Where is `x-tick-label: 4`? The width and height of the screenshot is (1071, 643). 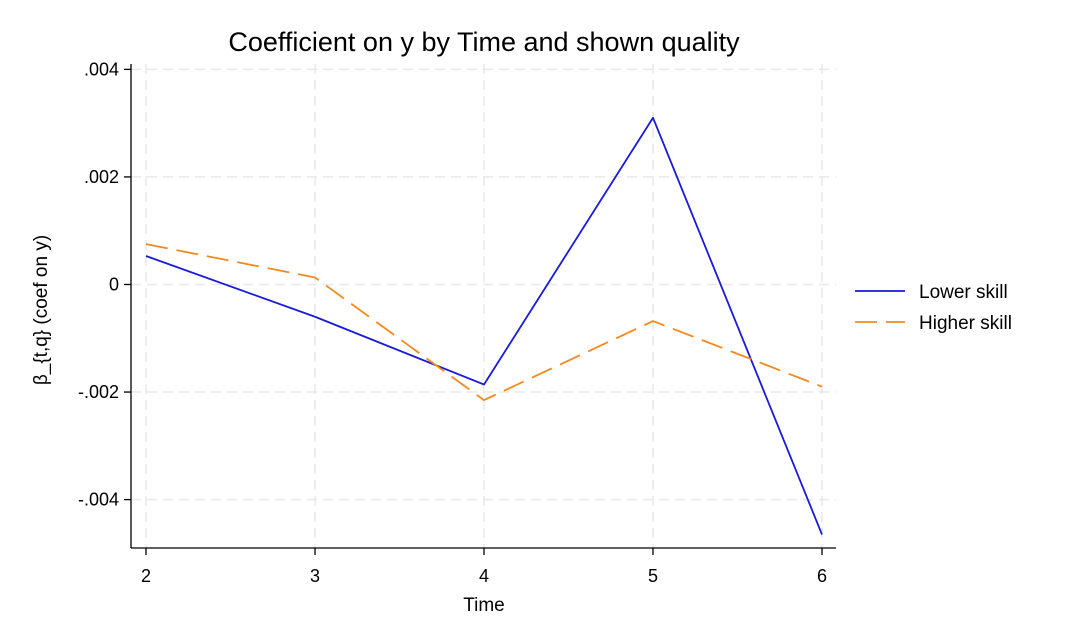
x-tick-label: 4 is located at coordinates (484, 576).